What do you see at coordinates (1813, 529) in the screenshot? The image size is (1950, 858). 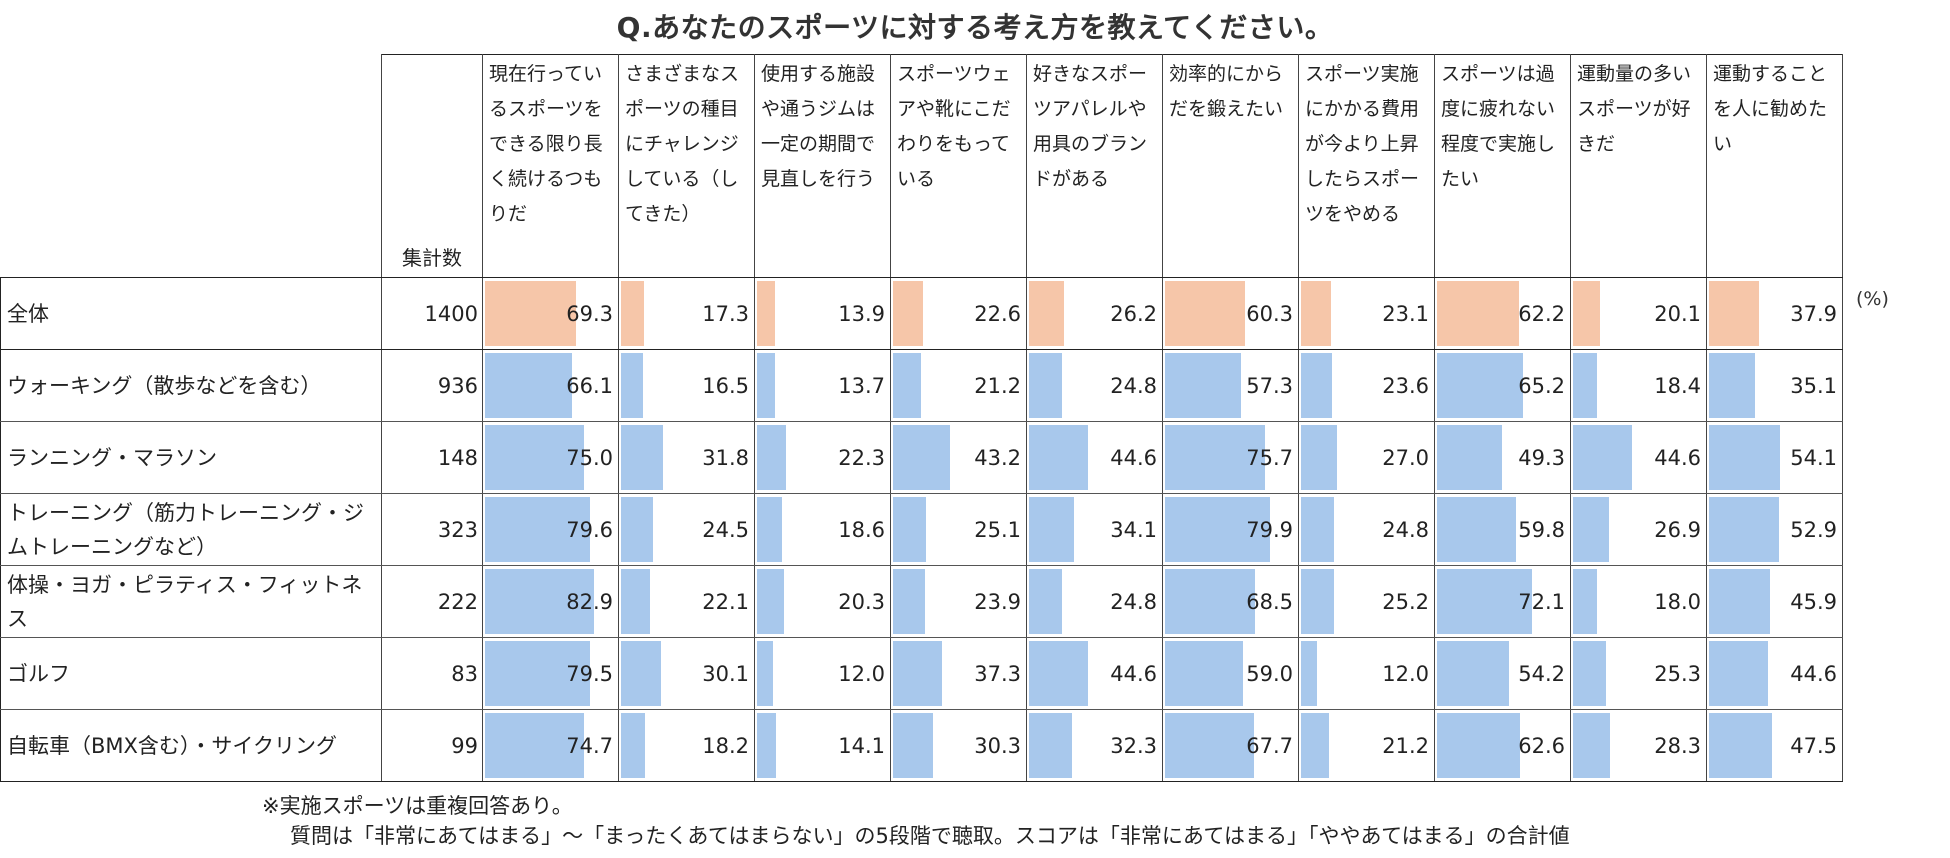 I see `value-label: 52.9` at bounding box center [1813, 529].